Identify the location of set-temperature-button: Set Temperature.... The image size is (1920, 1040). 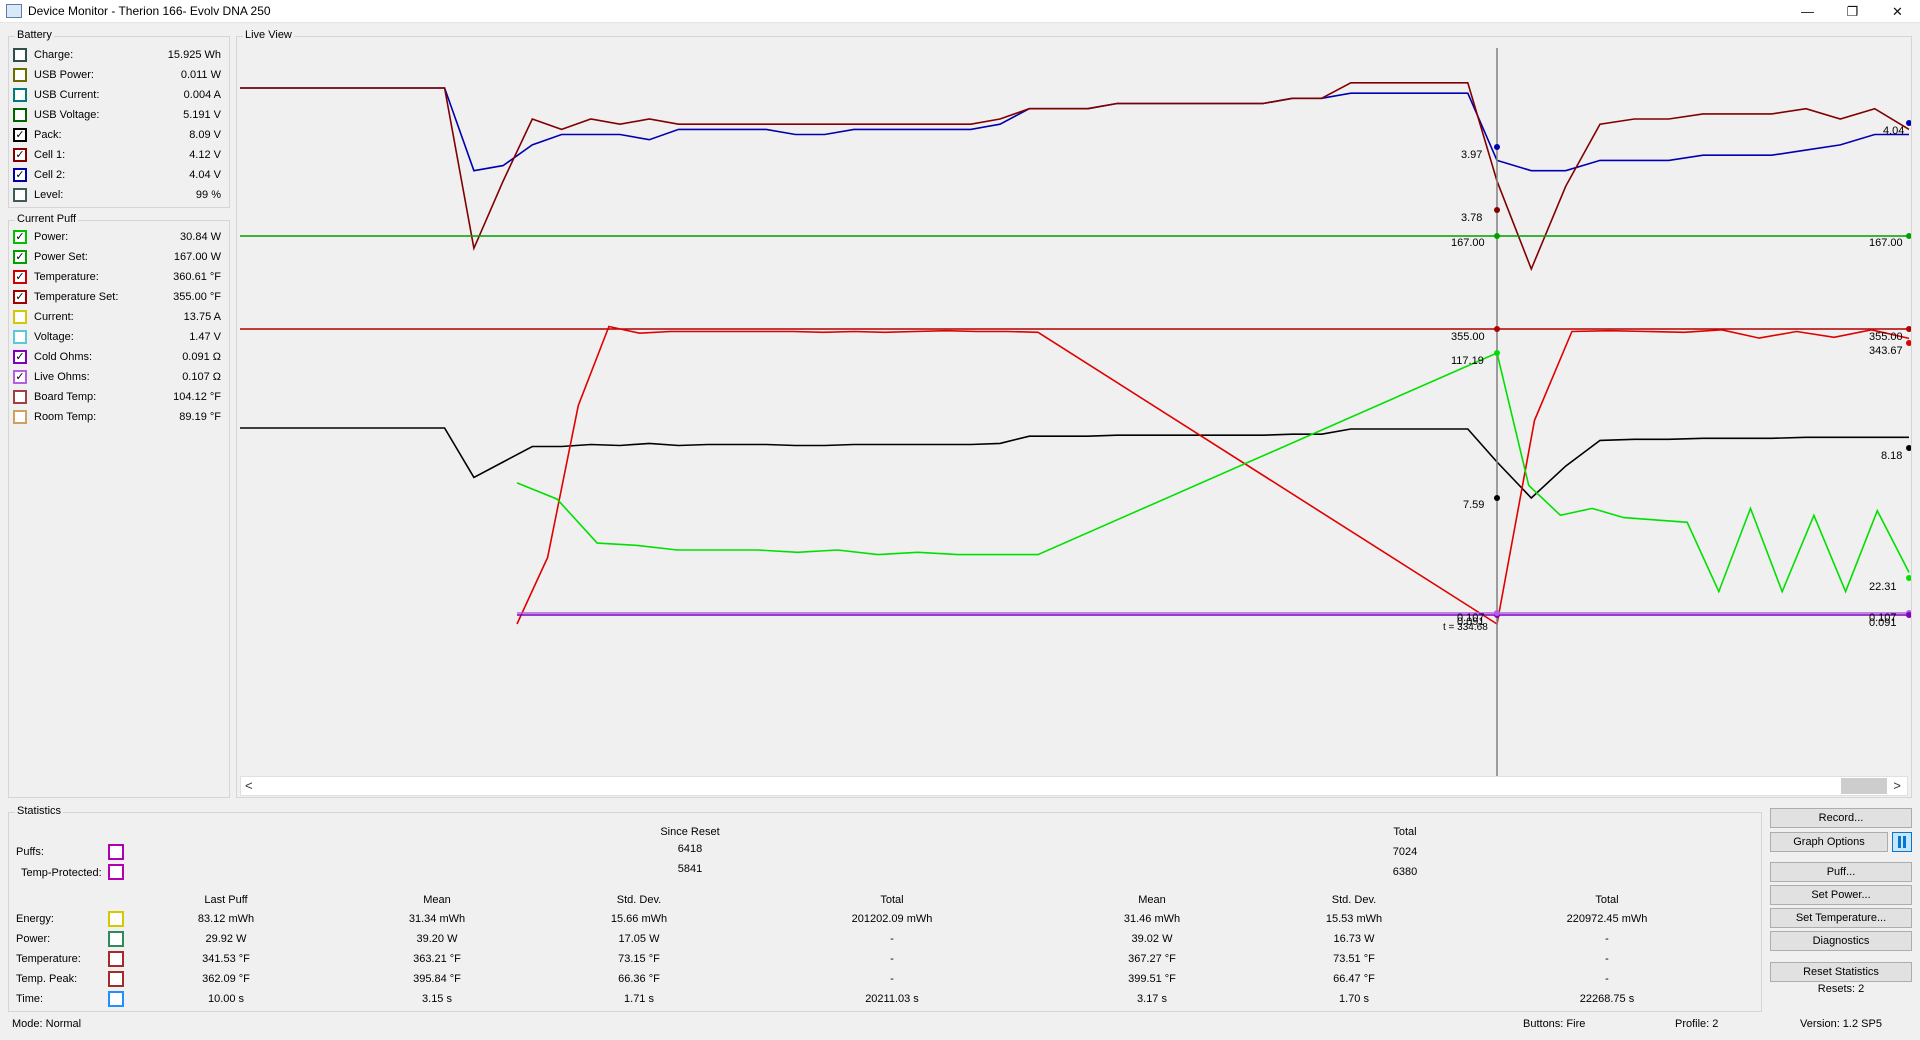
(1841, 918).